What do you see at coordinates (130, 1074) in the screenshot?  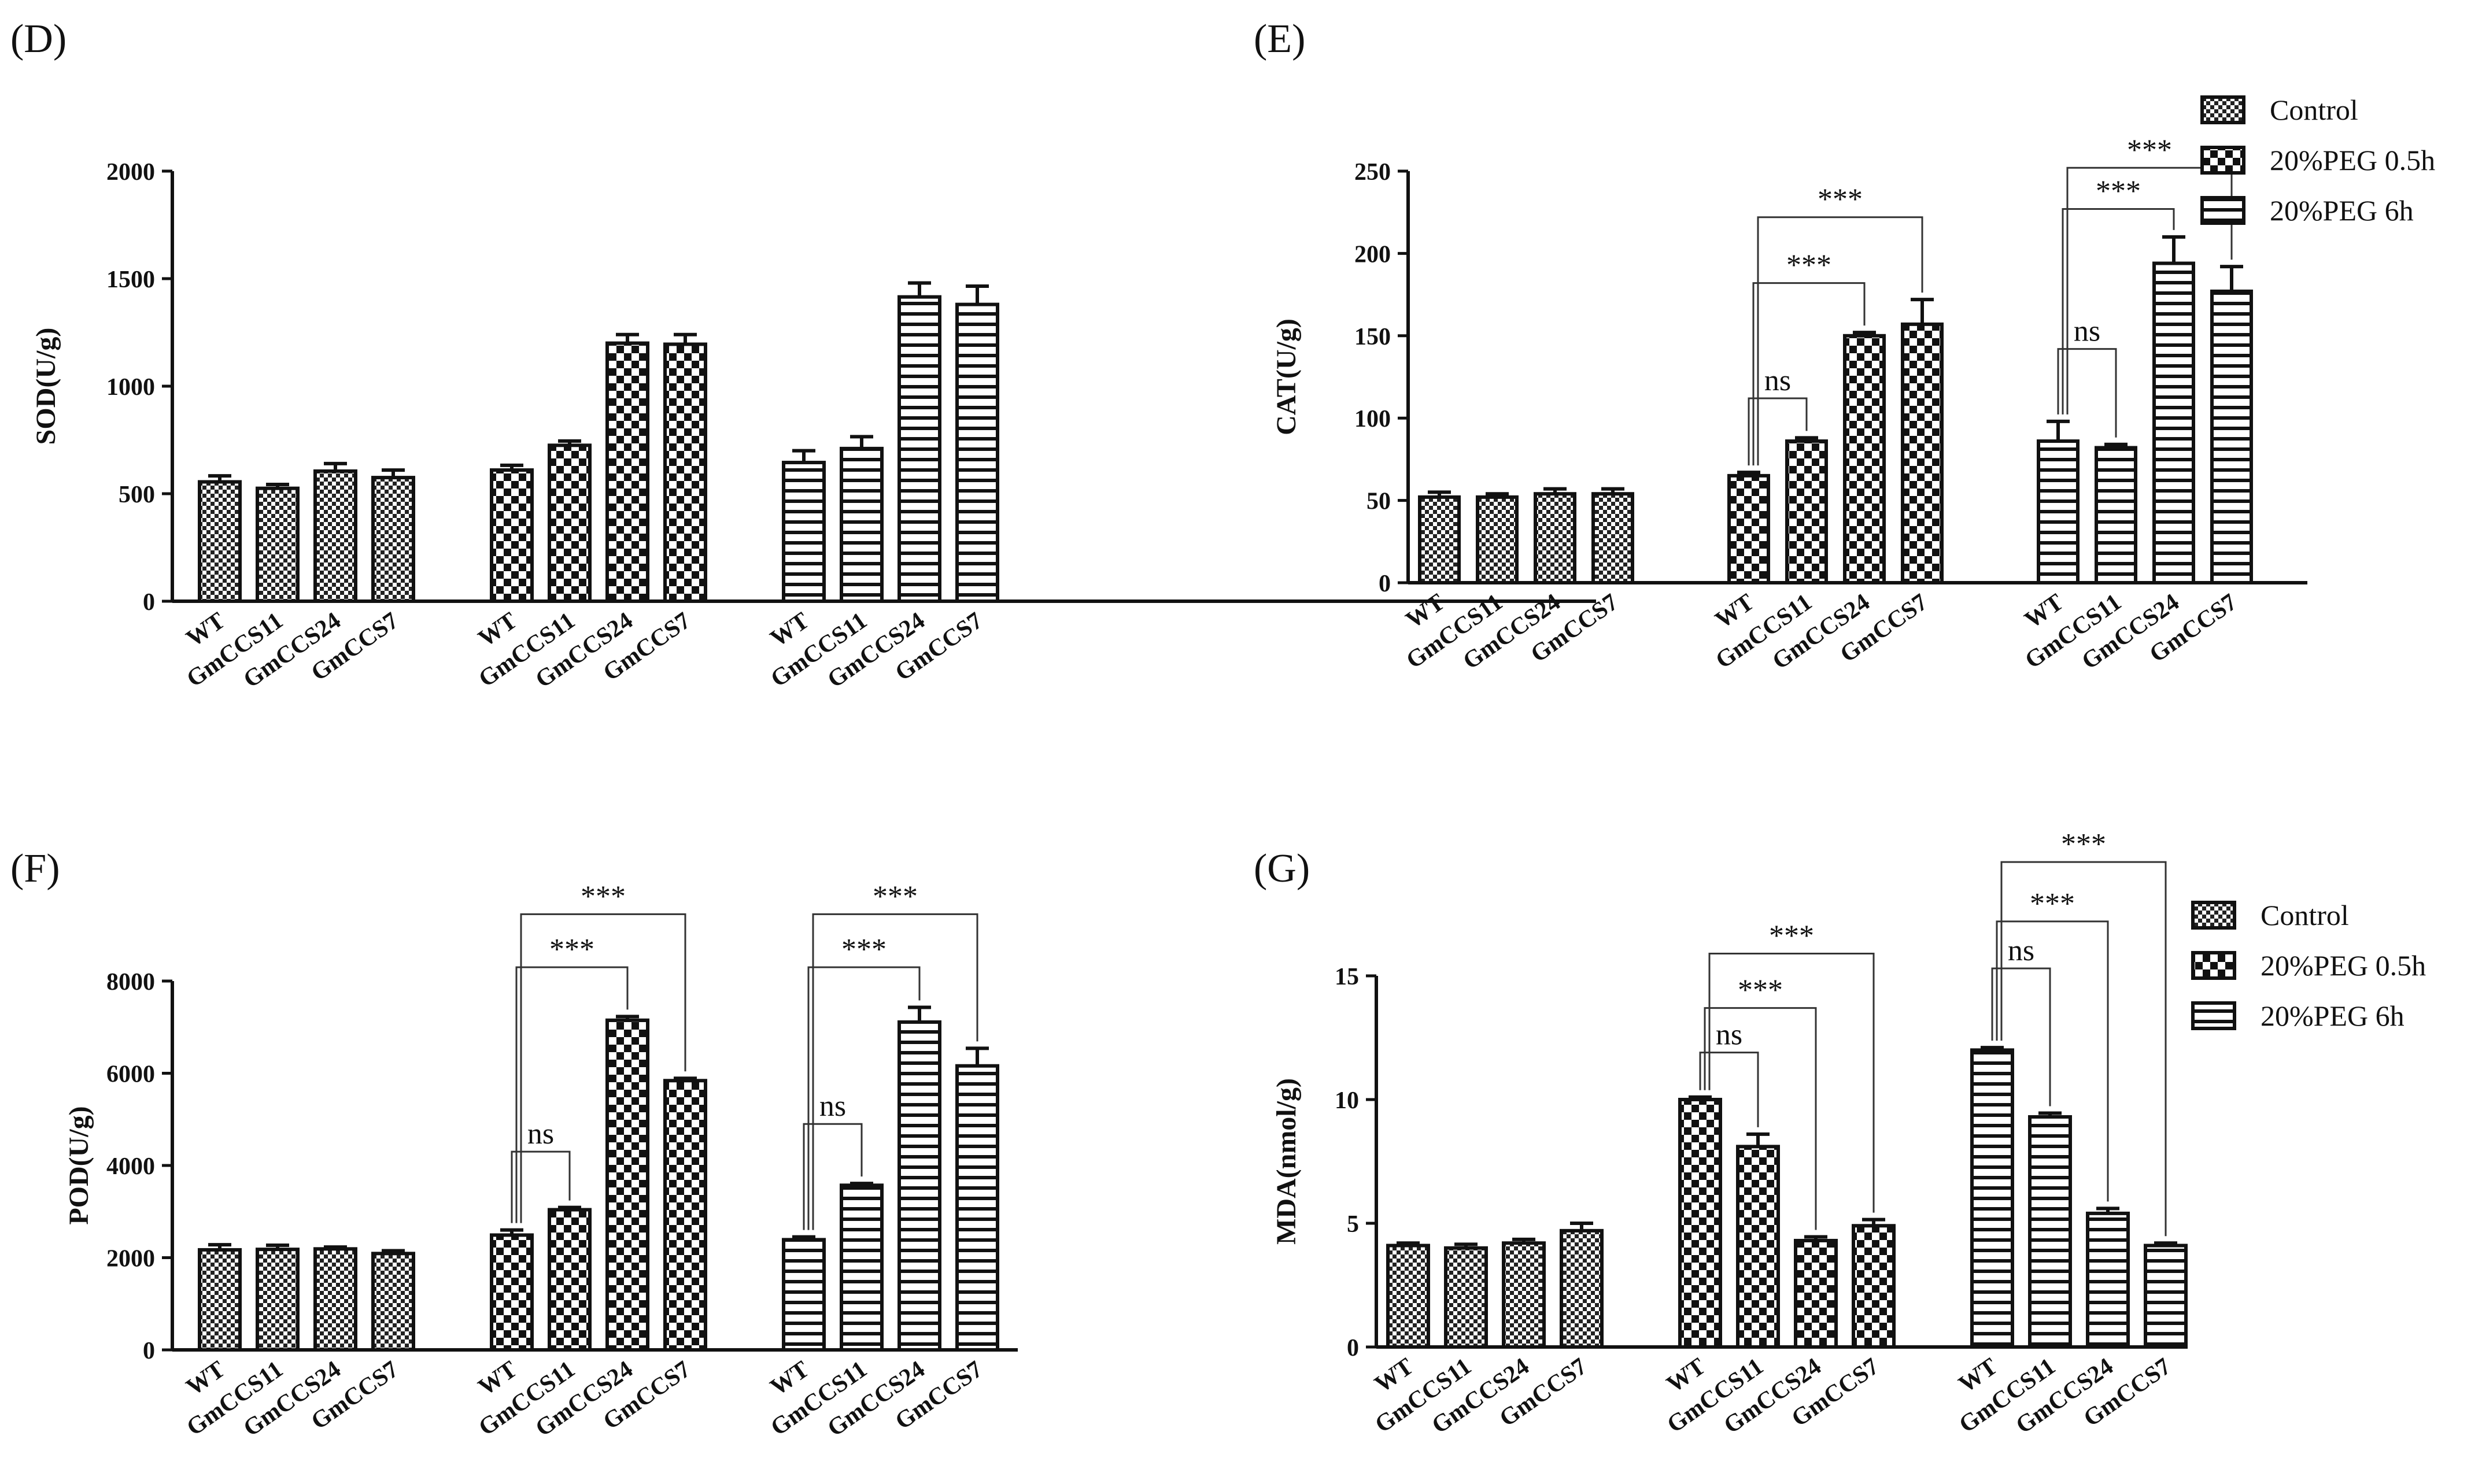 I see `y-tick-label: 6000` at bounding box center [130, 1074].